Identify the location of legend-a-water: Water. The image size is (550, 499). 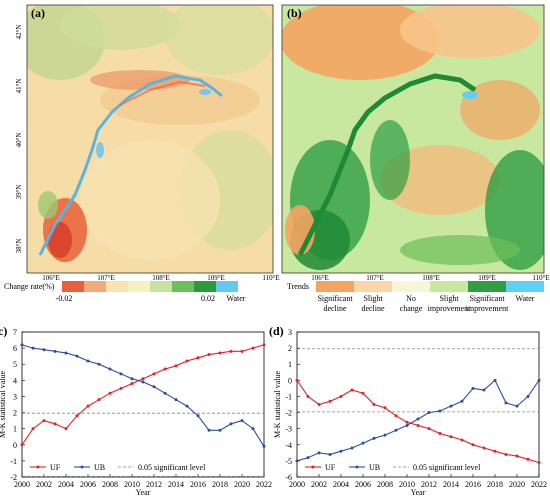
(236, 298).